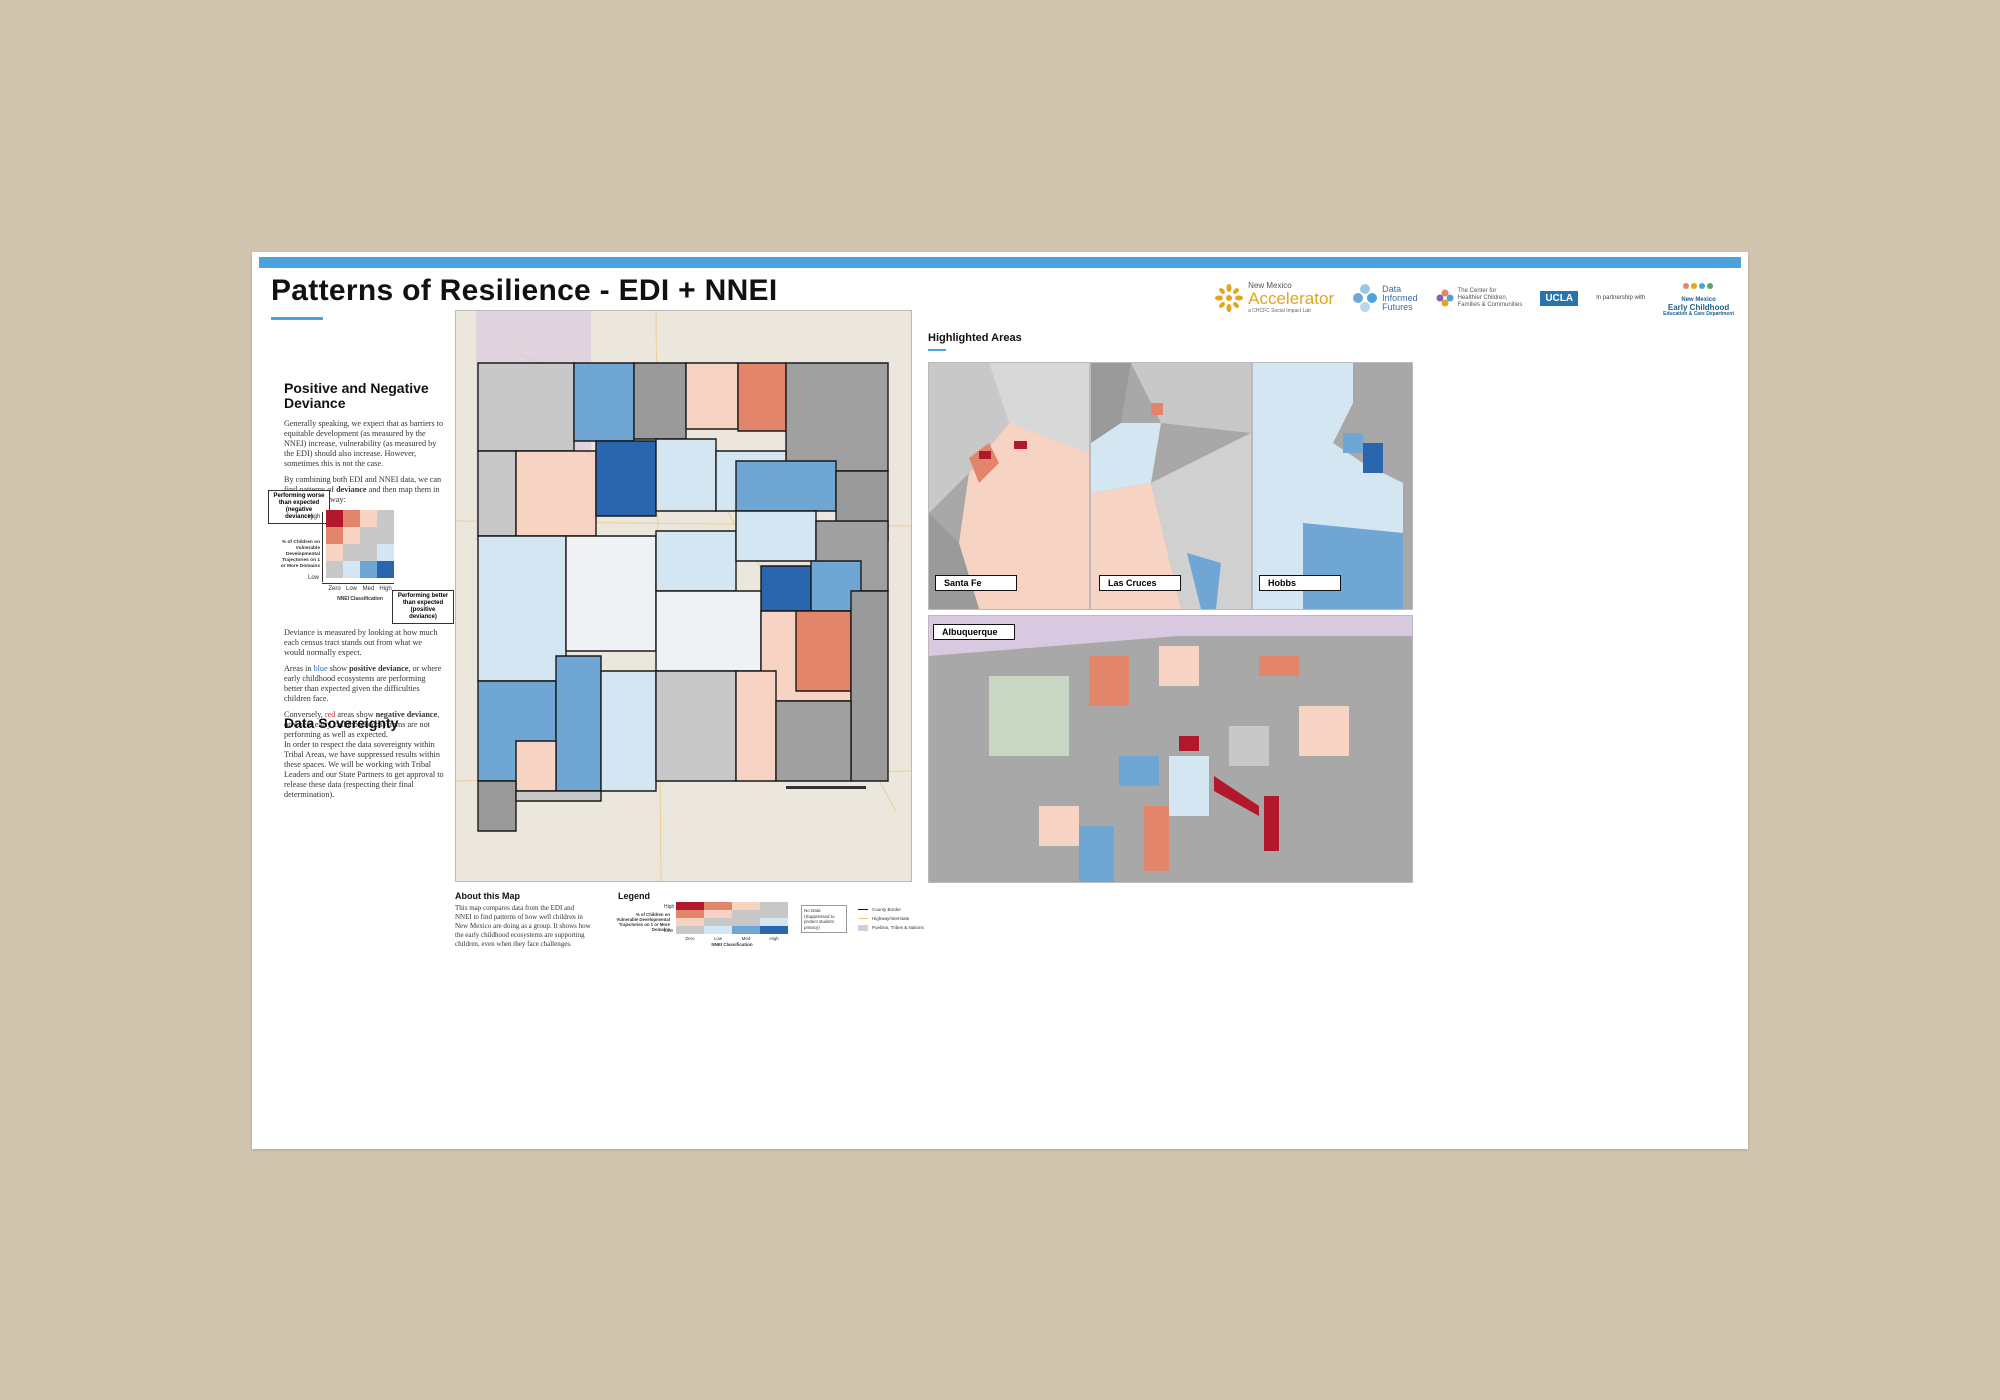  What do you see at coordinates (1490, 304) in the screenshot?
I see `chc-line-3: Families & Communities` at bounding box center [1490, 304].